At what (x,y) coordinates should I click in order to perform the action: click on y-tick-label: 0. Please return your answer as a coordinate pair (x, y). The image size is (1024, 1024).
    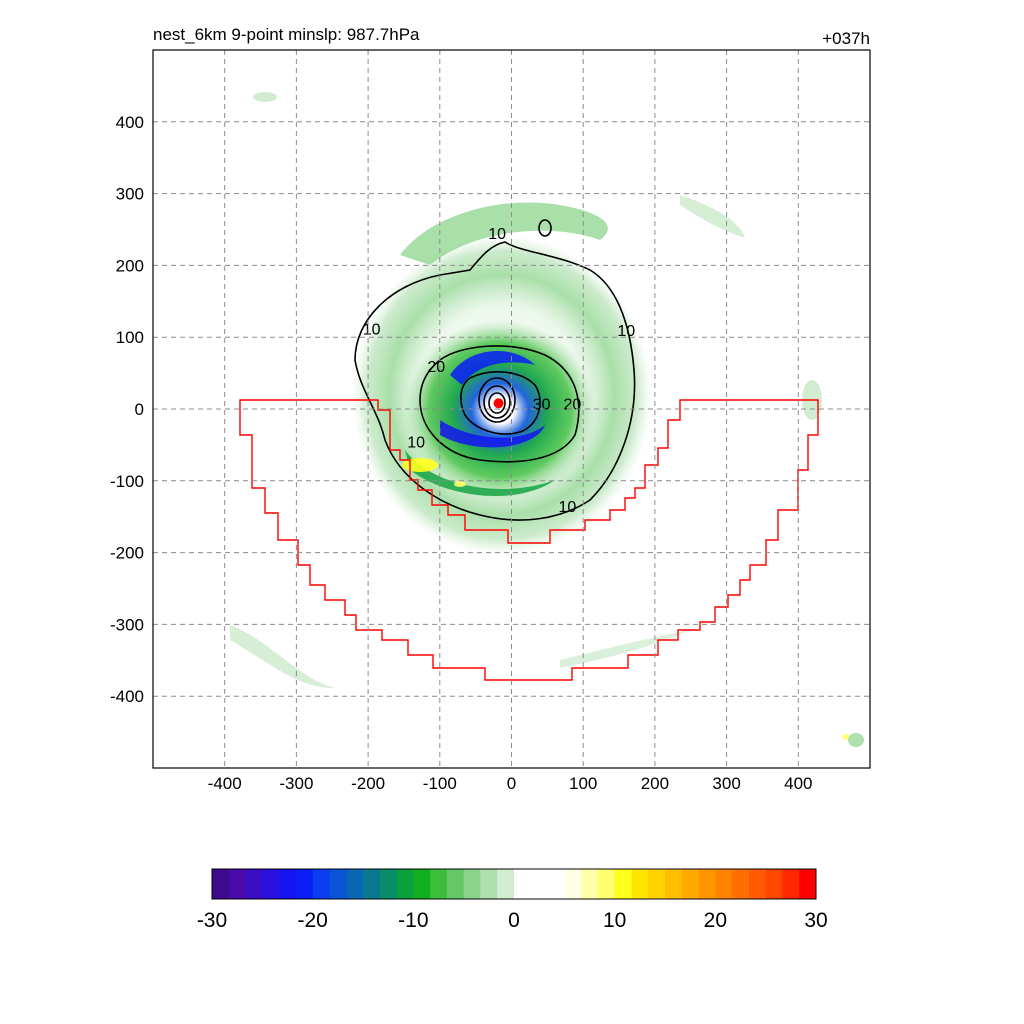
    Looking at the image, I should click on (139, 409).